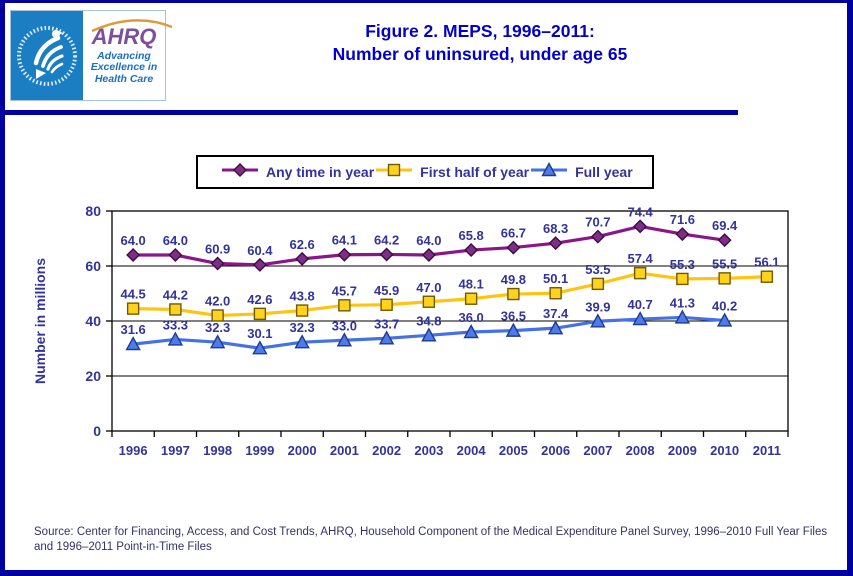  Describe the element at coordinates (133, 450) in the screenshot. I see `svg-text: 1996` at that location.